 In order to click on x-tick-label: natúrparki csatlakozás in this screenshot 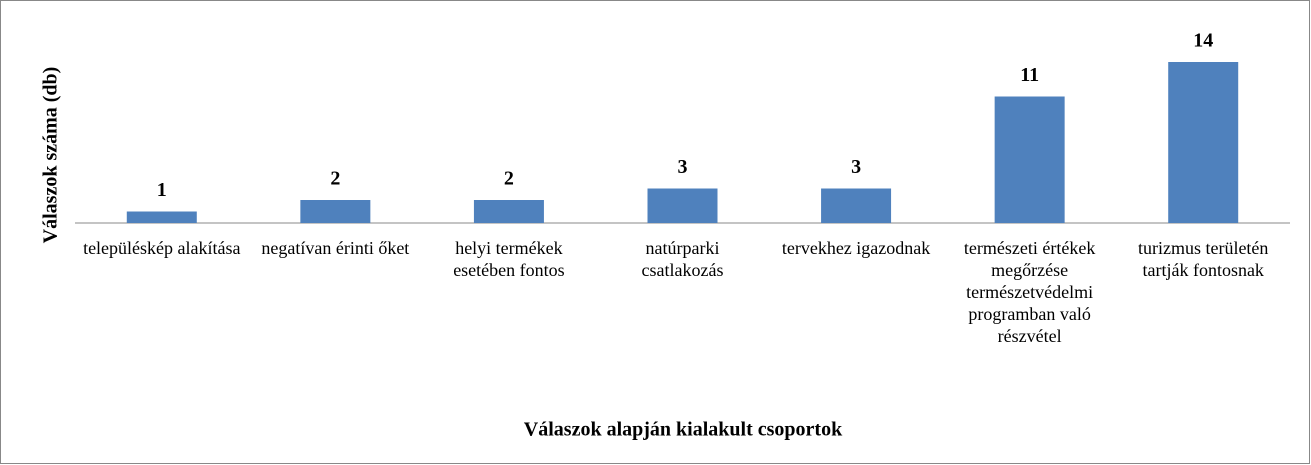, I will do `click(682, 259)`.